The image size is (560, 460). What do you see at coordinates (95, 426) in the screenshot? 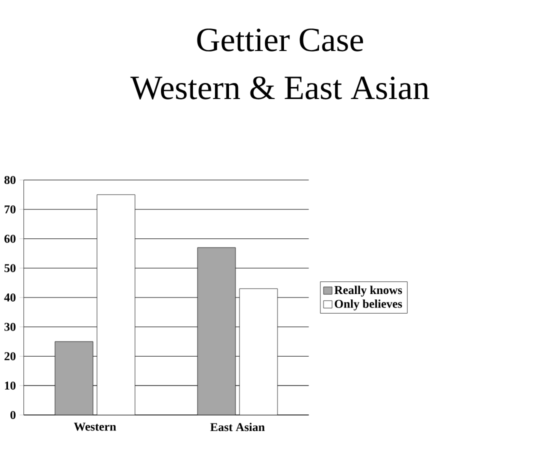
I see `x-tick-label: Western` at bounding box center [95, 426].